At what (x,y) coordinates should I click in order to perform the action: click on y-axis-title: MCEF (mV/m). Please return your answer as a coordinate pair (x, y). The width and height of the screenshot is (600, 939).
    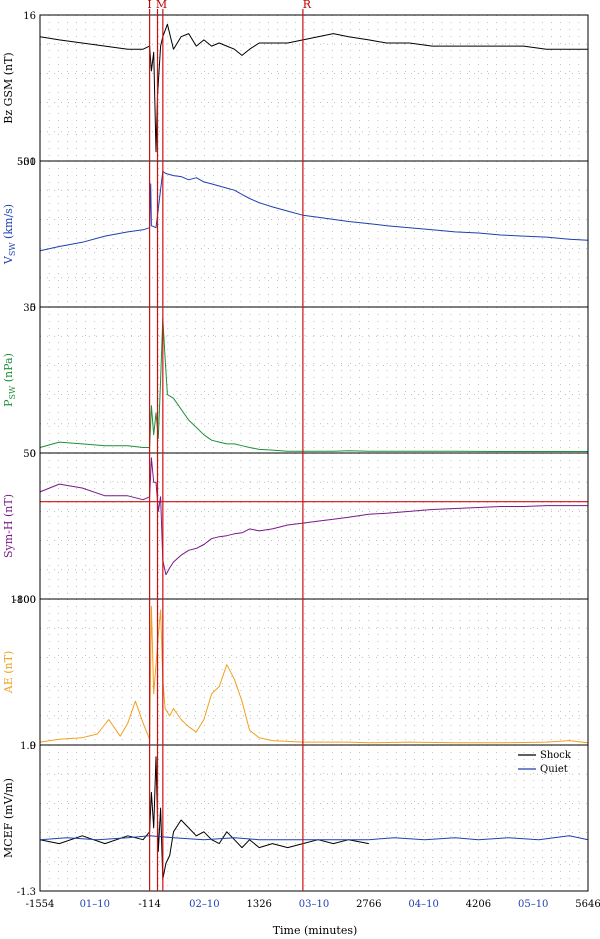
    Looking at the image, I should click on (8, 818).